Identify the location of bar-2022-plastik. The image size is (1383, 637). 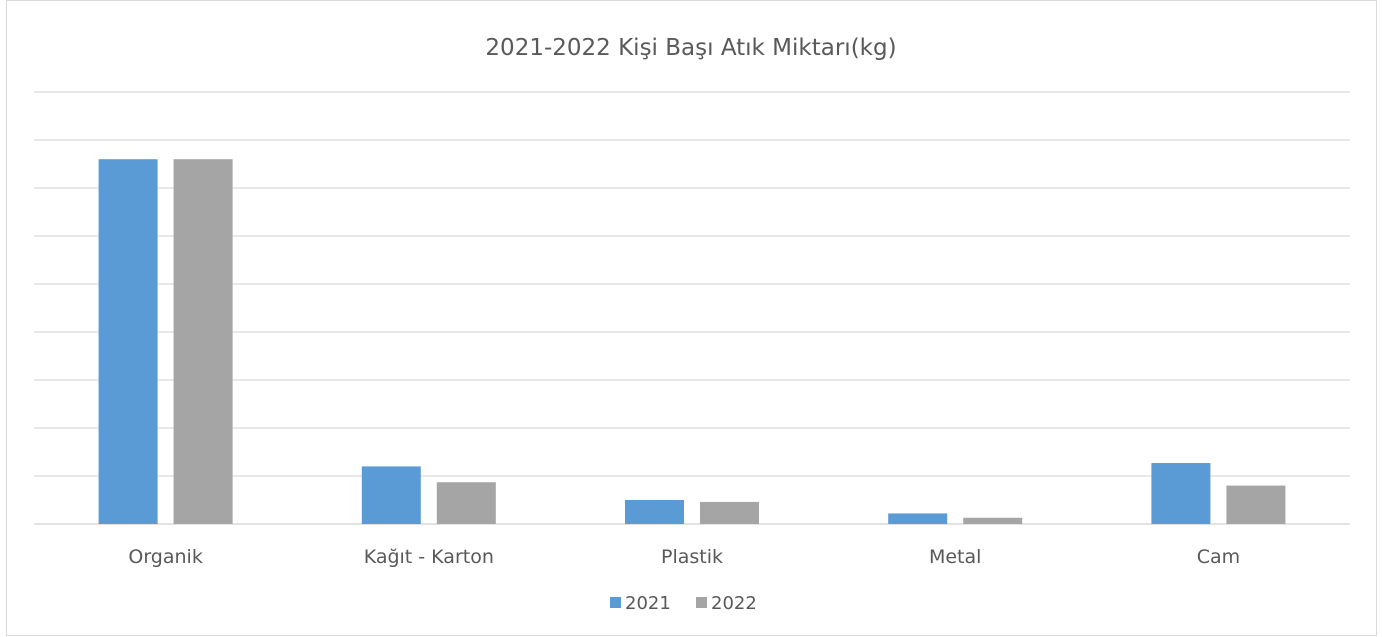
(729, 512).